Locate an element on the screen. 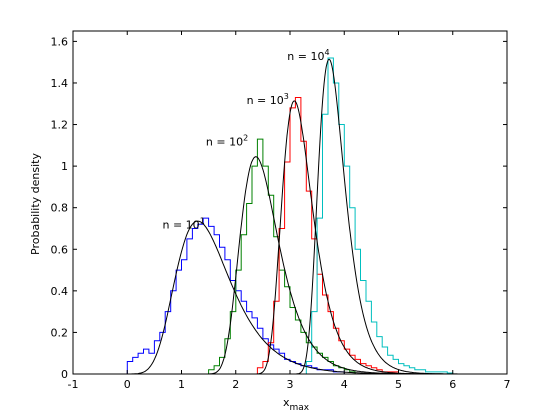 This screenshot has width=560, height=420. x-tick-label: 7 is located at coordinates (507, 384).